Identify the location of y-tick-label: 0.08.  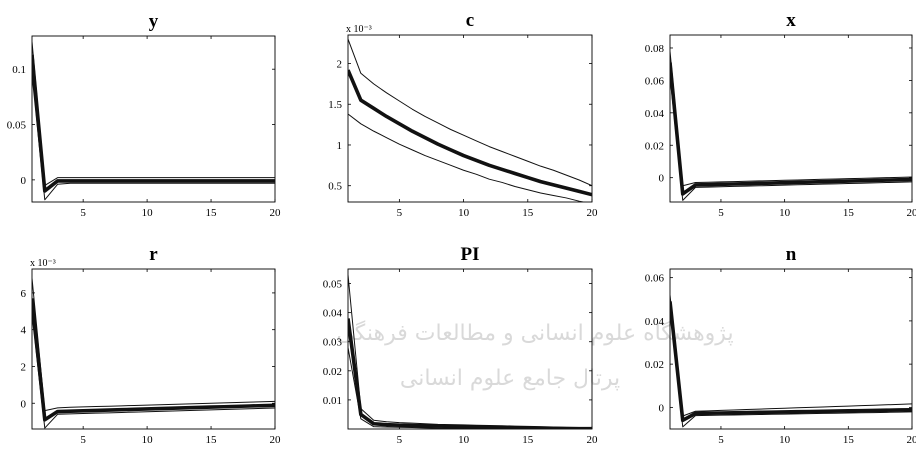
(655, 49).